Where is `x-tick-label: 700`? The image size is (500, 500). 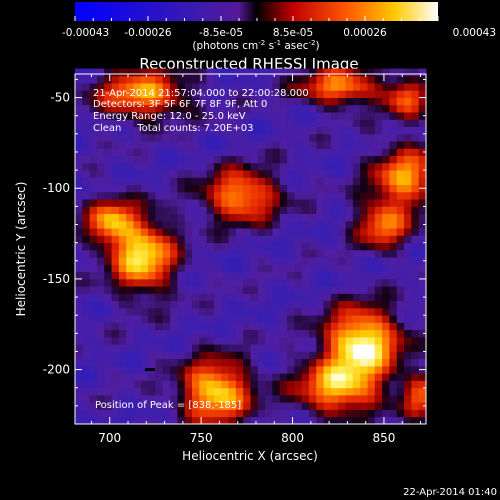 x-tick-label: 700 is located at coordinates (109, 438).